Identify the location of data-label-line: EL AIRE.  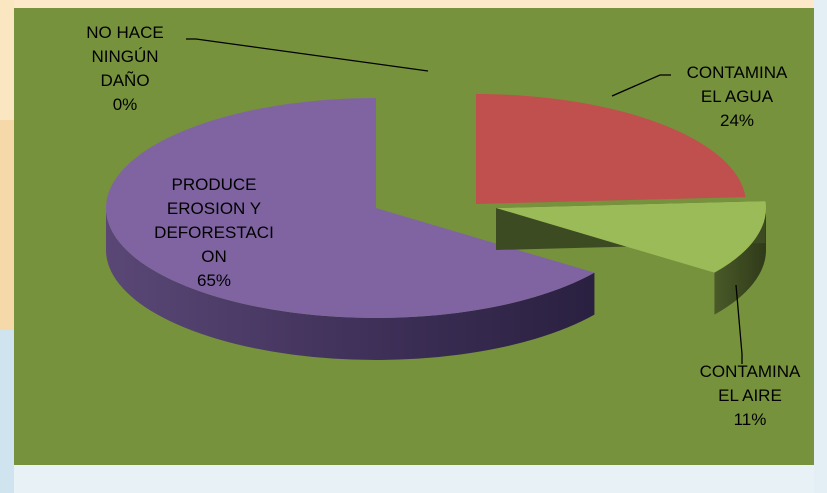
(750, 395).